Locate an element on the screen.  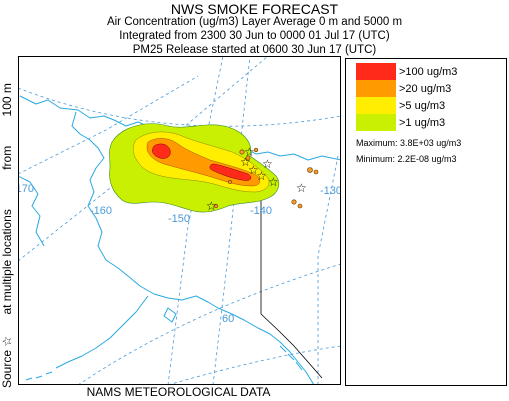
source-star-6: ☆ is located at coordinates (301, 188).